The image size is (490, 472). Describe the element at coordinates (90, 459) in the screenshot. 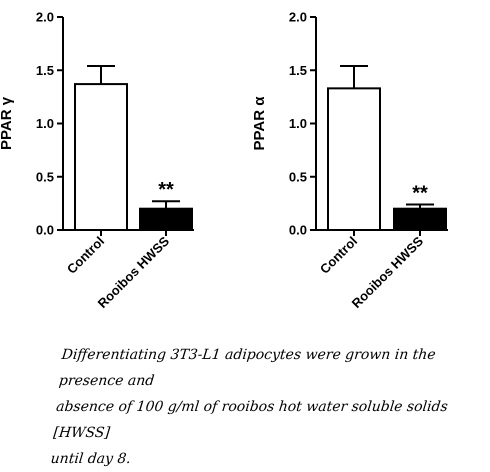

I see `caption-line: until day 8.` at that location.